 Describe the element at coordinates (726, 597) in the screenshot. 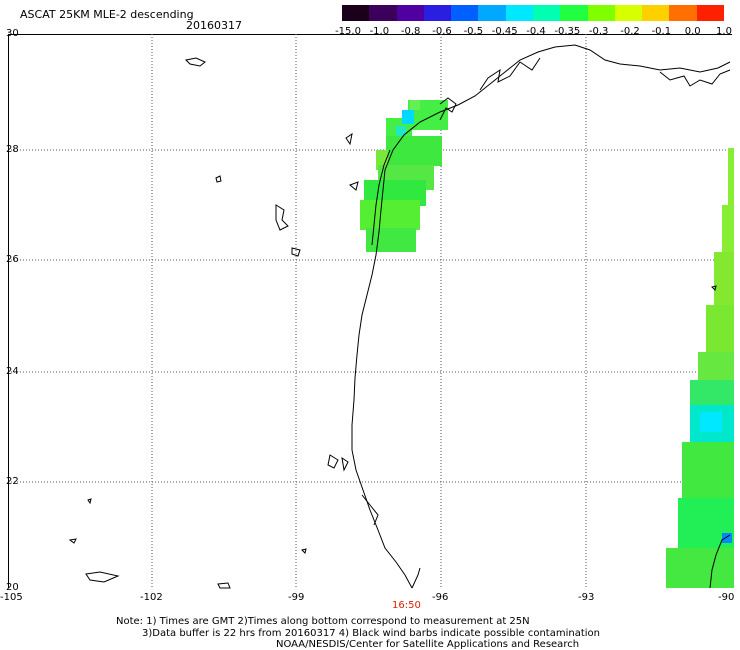

I see `lon-label-90: -90` at that location.